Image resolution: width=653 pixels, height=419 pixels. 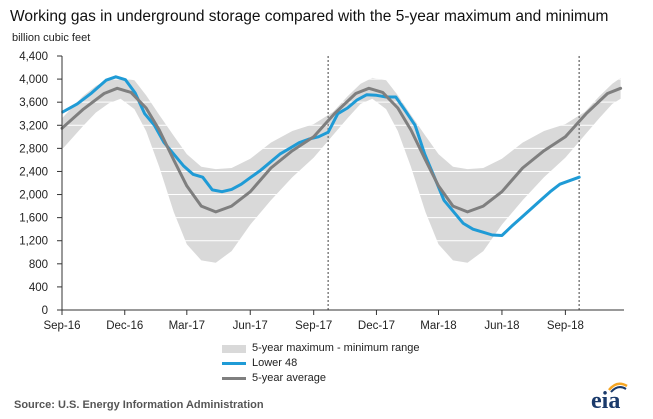 I want to click on legend-label-lower48: Lower 48, so click(x=275, y=363).